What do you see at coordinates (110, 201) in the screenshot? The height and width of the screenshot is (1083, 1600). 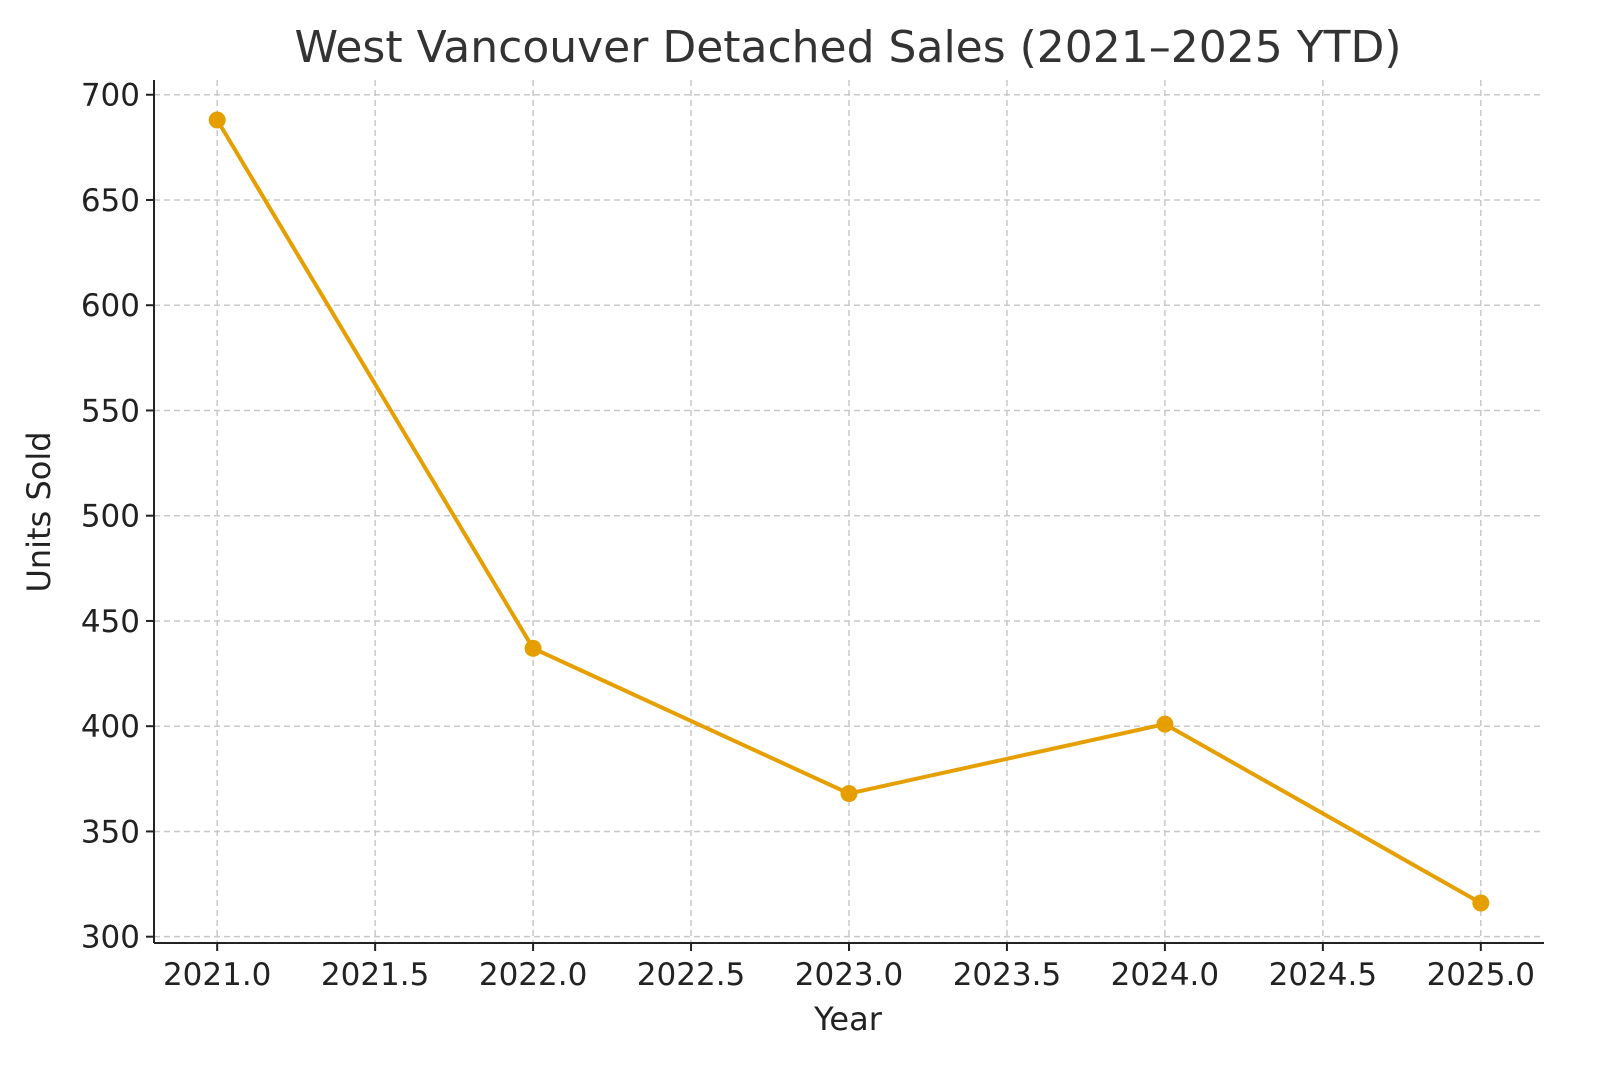 I see `y-tick-label: 650` at bounding box center [110, 201].